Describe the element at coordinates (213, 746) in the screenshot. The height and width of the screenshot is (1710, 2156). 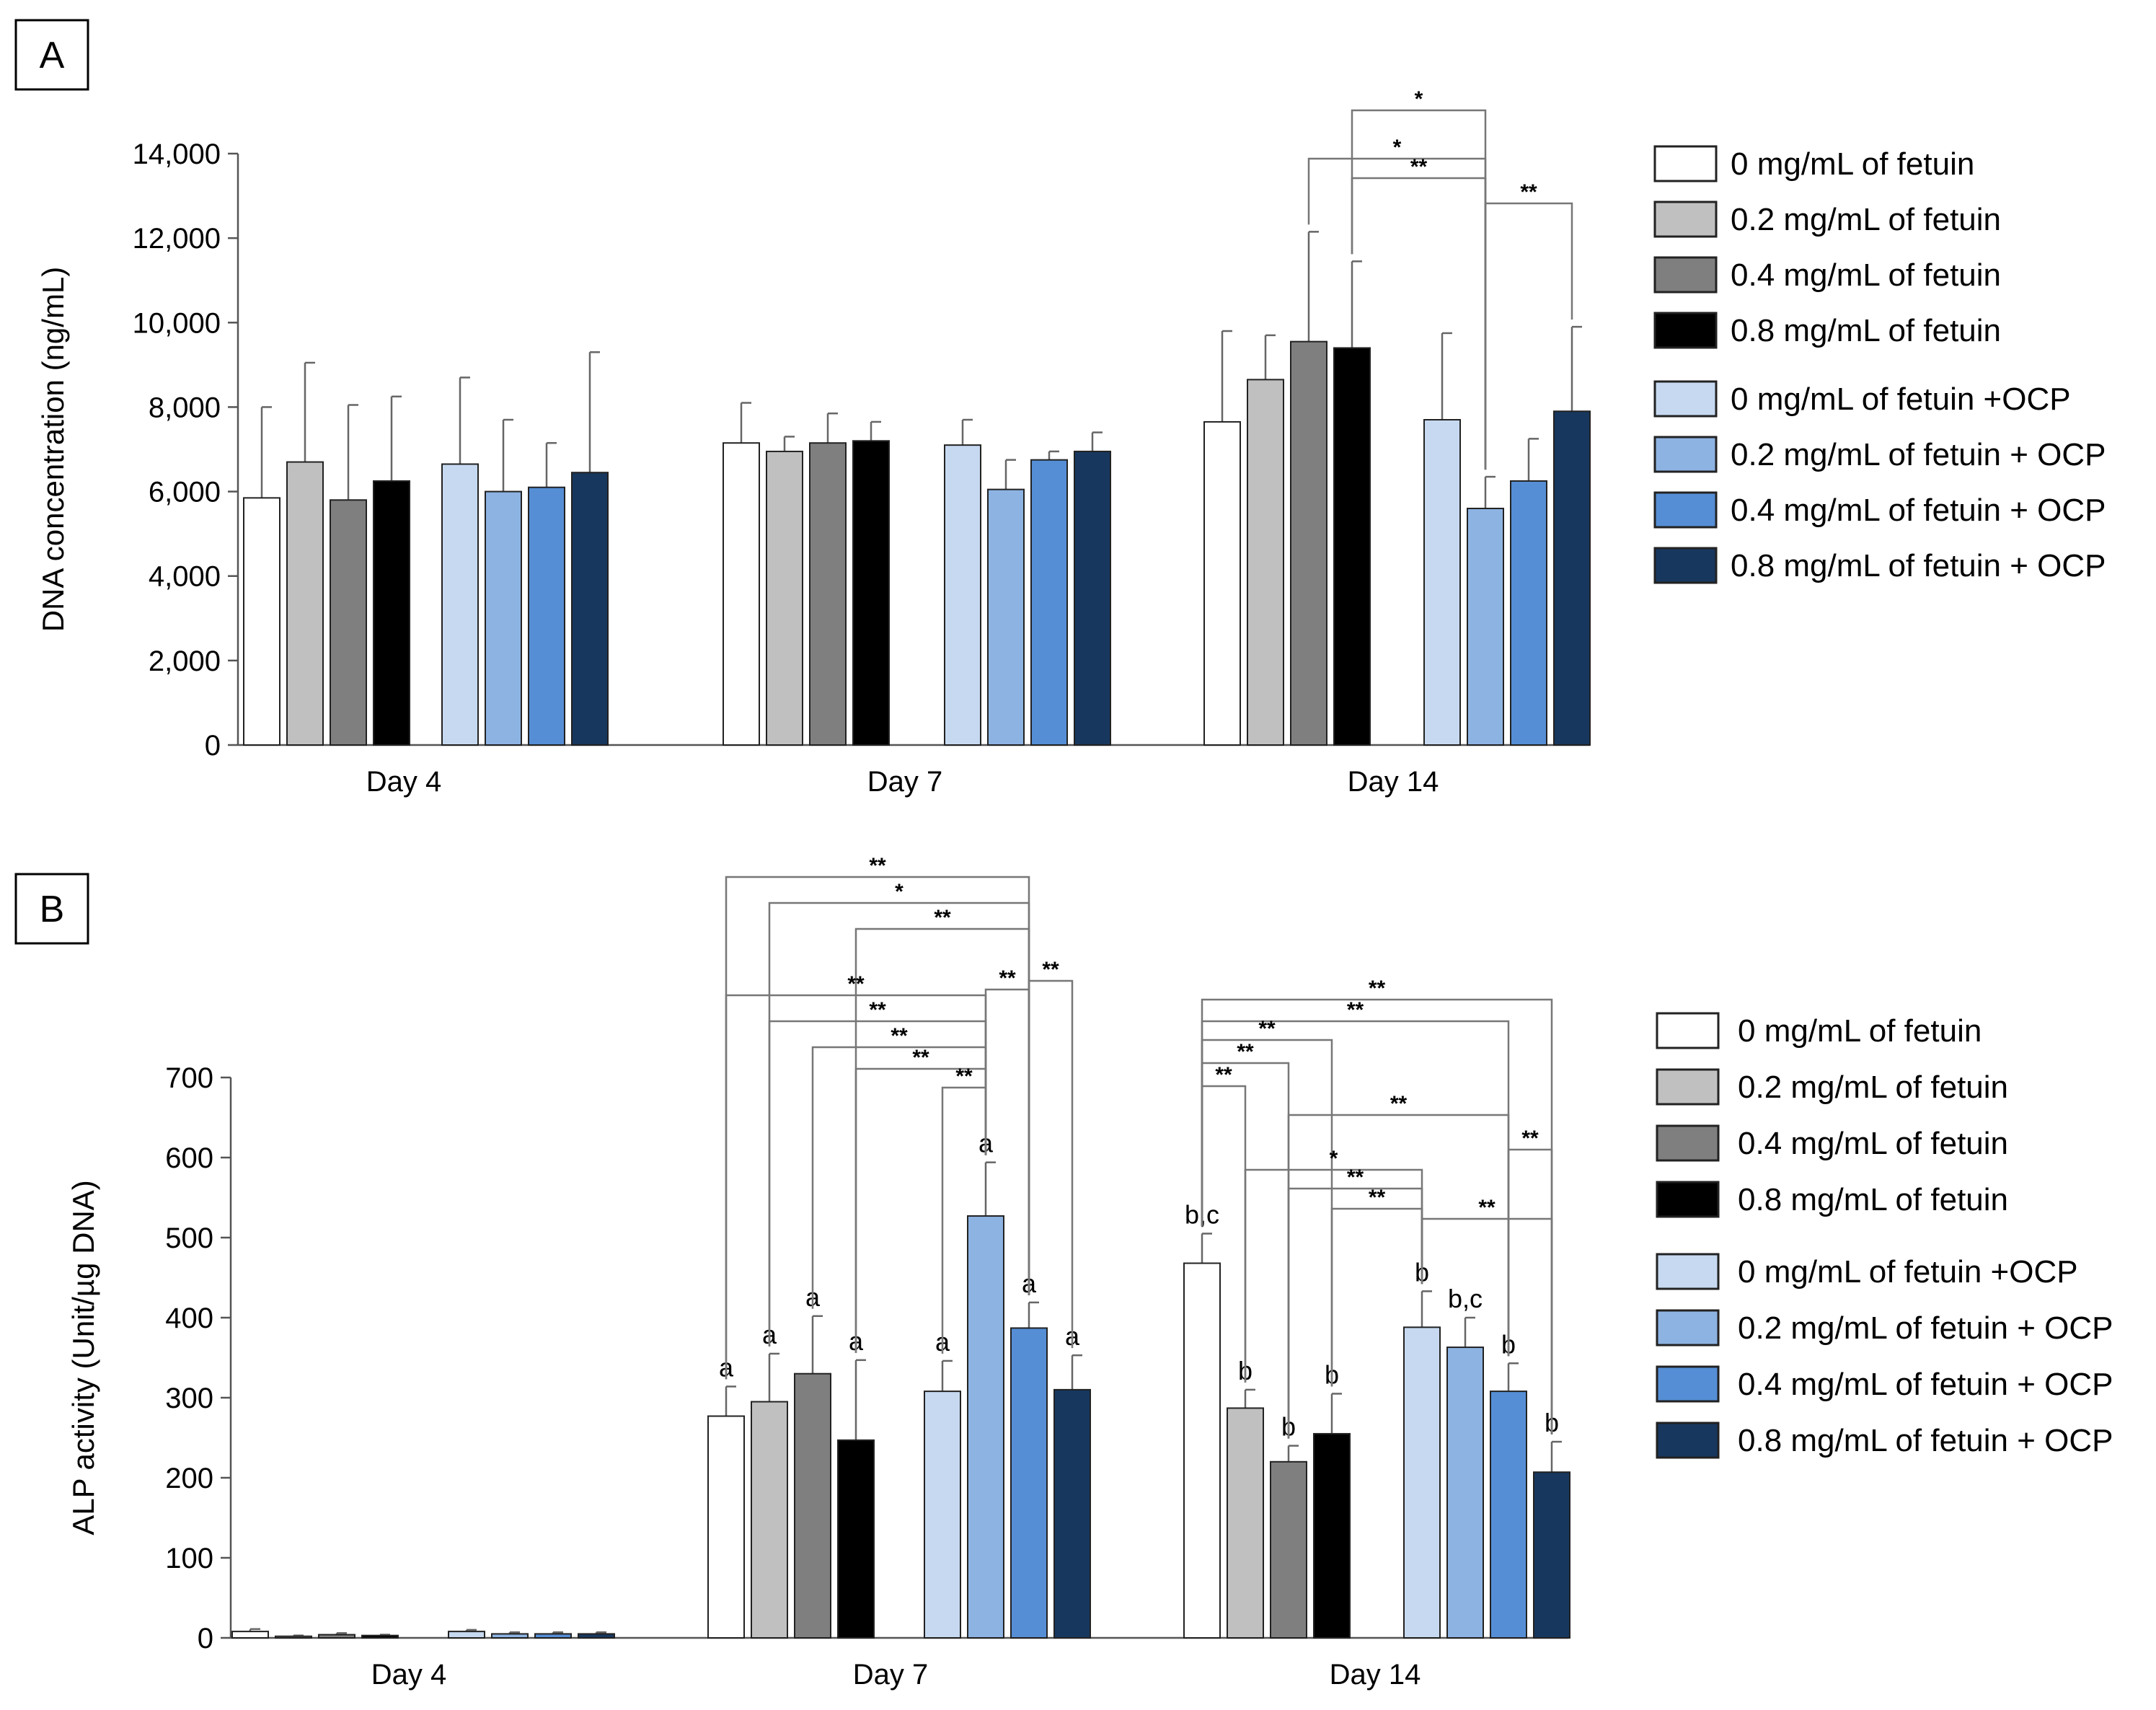
I see `y-tick-label: 0` at that location.